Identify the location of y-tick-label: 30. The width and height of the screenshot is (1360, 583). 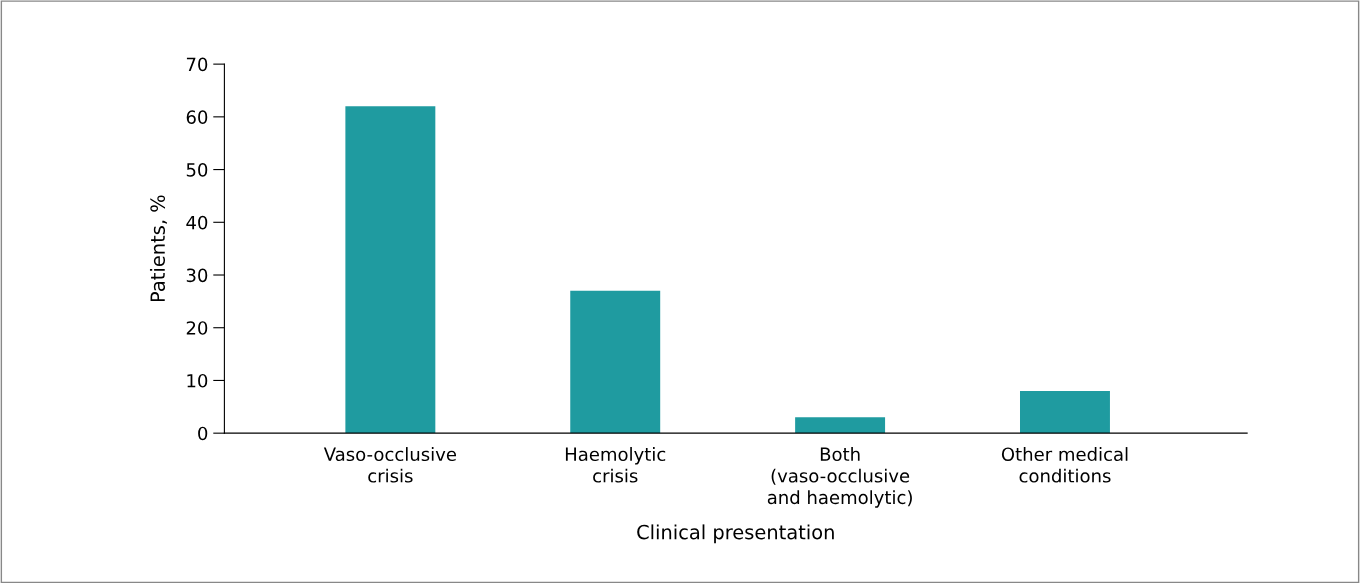
(197, 275).